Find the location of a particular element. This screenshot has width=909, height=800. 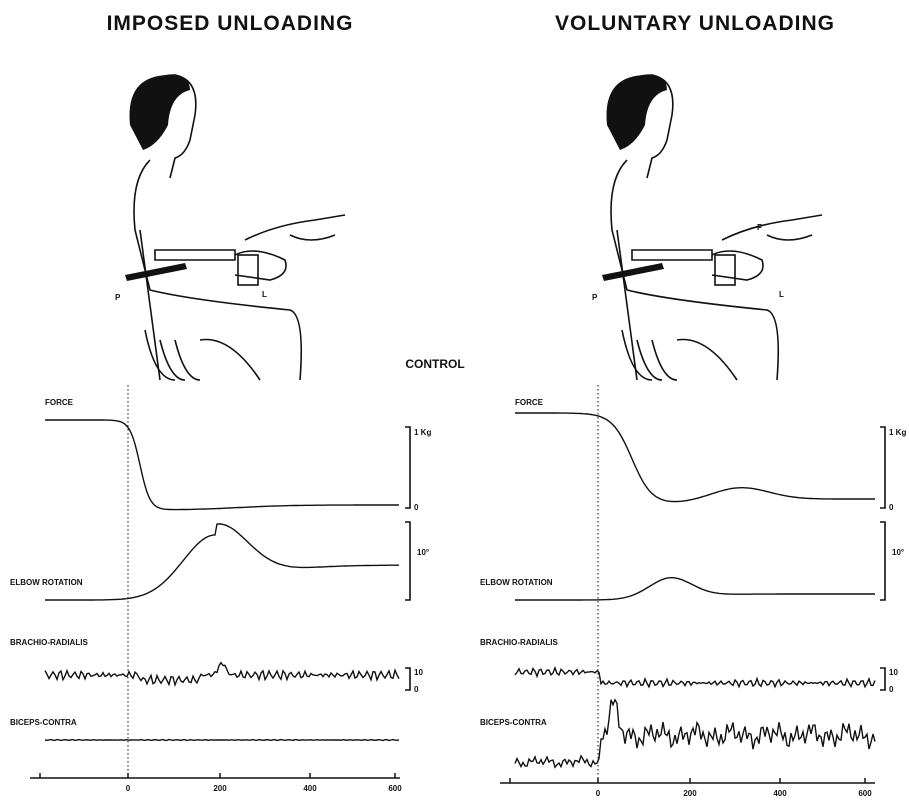

title-left: IMPOSED UNLOADING is located at coordinates (230, 23).